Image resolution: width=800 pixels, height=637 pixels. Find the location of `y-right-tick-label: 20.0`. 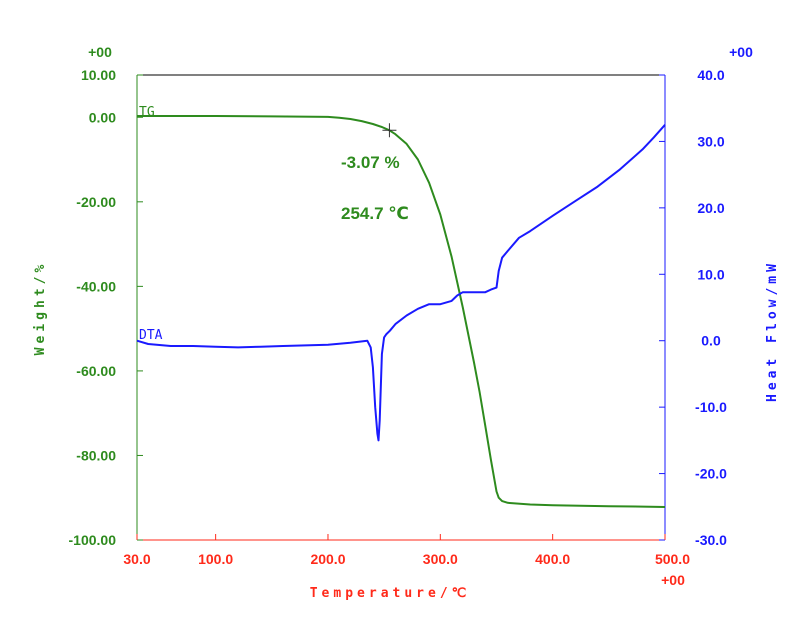

y-right-tick-label: 20.0 is located at coordinates (710, 208).